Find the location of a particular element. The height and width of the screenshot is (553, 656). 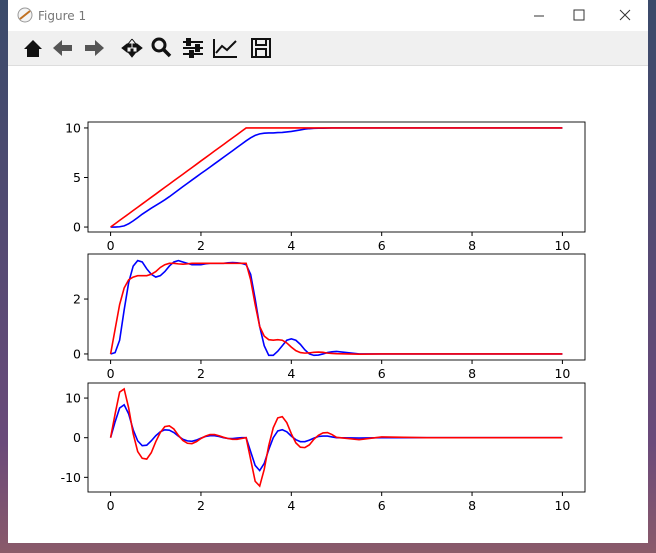

pan-button is located at coordinates (132, 48).